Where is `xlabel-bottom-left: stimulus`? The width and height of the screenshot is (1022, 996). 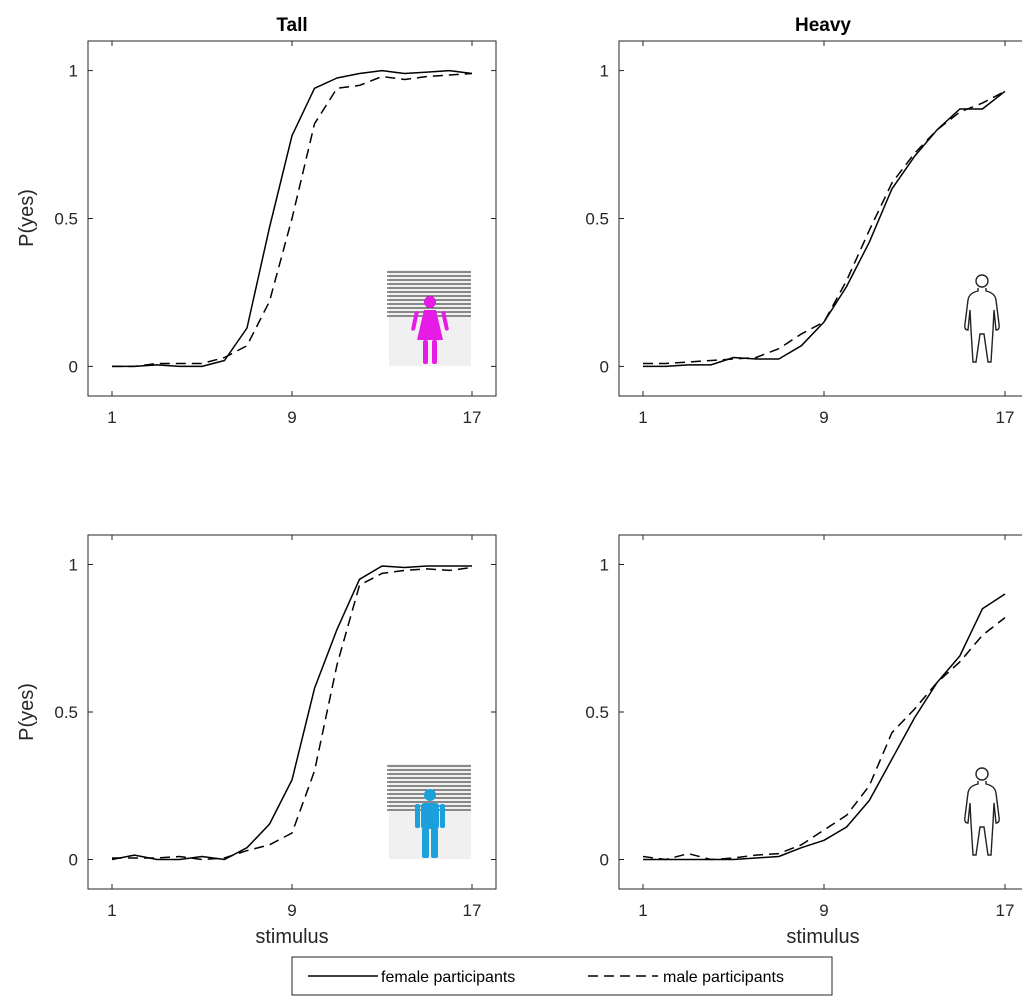 xlabel-bottom-left: stimulus is located at coordinates (291, 937).